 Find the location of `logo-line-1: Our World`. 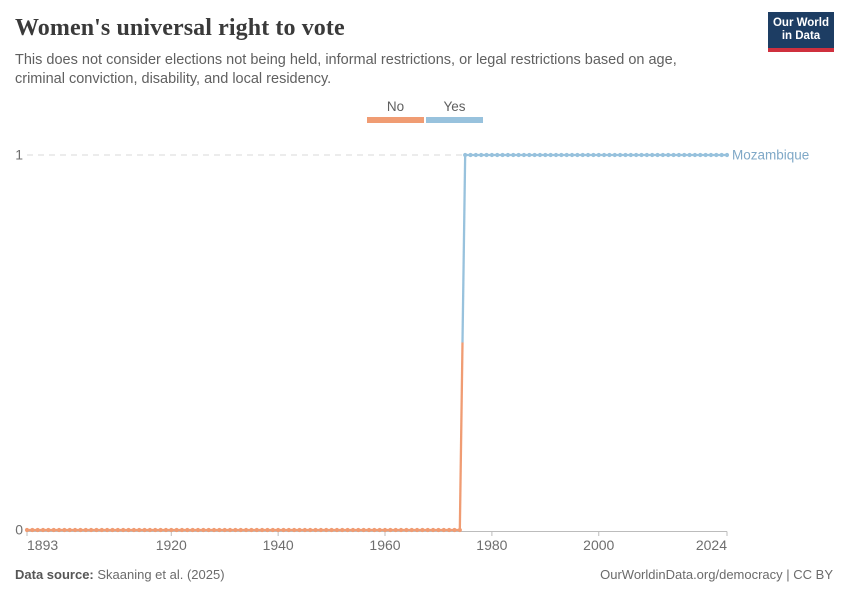

logo-line-1: Our World is located at coordinates (800, 23).